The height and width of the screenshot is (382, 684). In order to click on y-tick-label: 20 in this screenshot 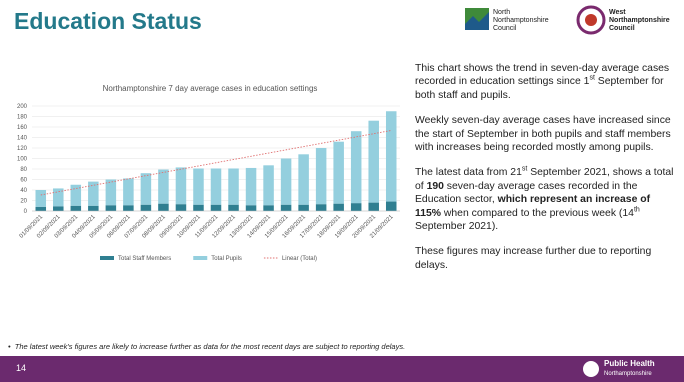, I will do `click(23, 202)`.